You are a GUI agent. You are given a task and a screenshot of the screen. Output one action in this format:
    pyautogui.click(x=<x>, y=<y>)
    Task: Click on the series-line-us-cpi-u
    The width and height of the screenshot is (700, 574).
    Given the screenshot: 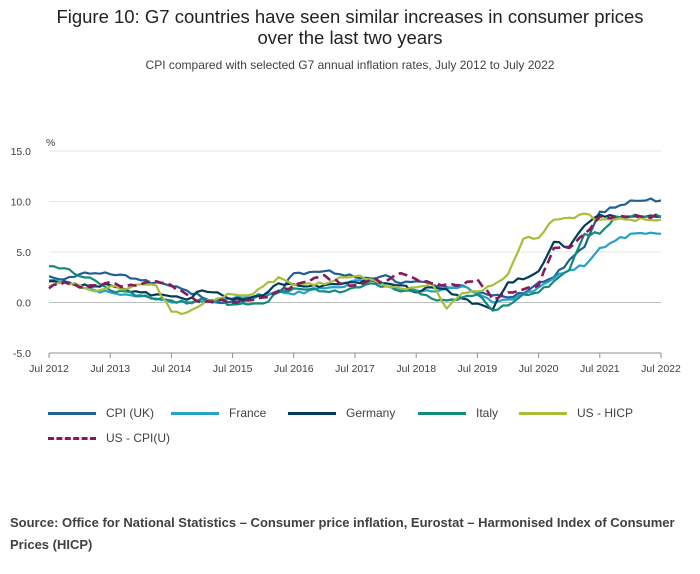 What is the action you would take?
    pyautogui.click(x=355, y=258)
    